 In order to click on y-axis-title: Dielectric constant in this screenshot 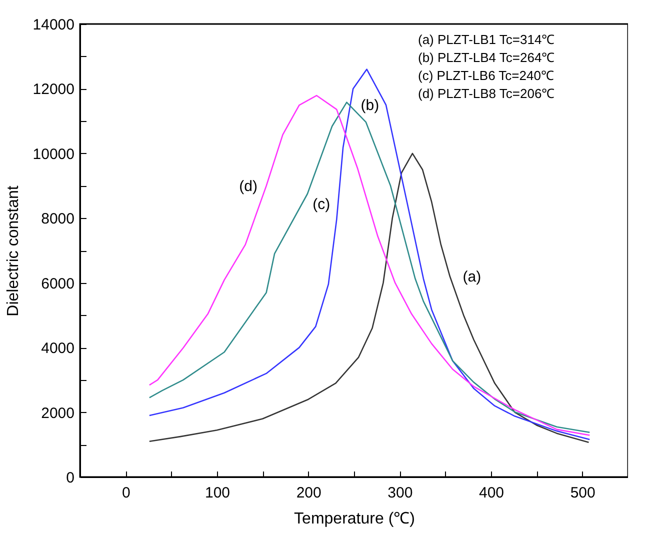, I will do `click(13, 250)`.